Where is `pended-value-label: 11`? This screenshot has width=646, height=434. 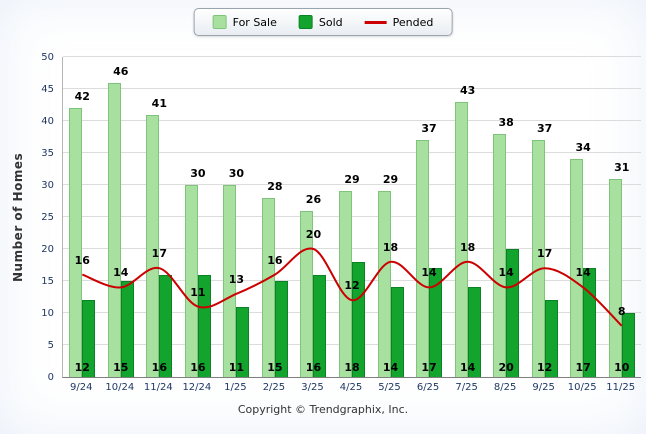
pended-value-label: 11 is located at coordinates (198, 292).